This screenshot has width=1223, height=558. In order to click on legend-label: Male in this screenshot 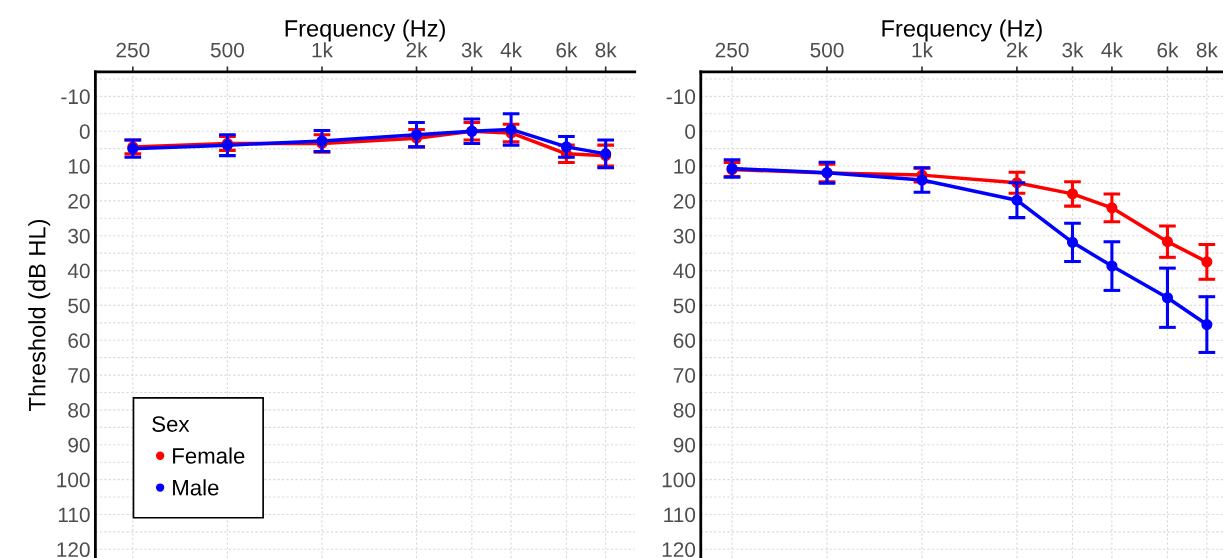, I will do `click(196, 487)`.